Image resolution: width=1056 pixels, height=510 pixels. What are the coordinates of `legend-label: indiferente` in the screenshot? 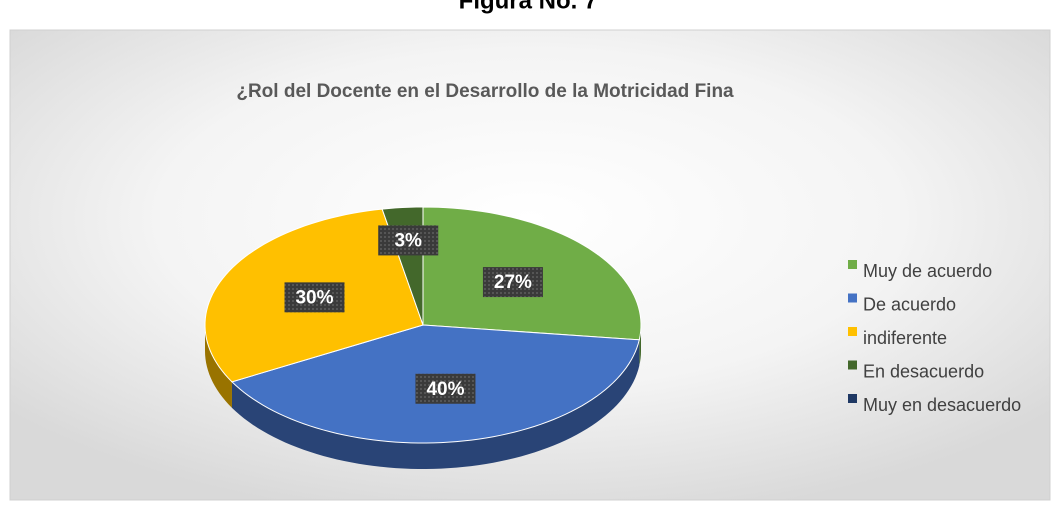 It's located at (905, 338).